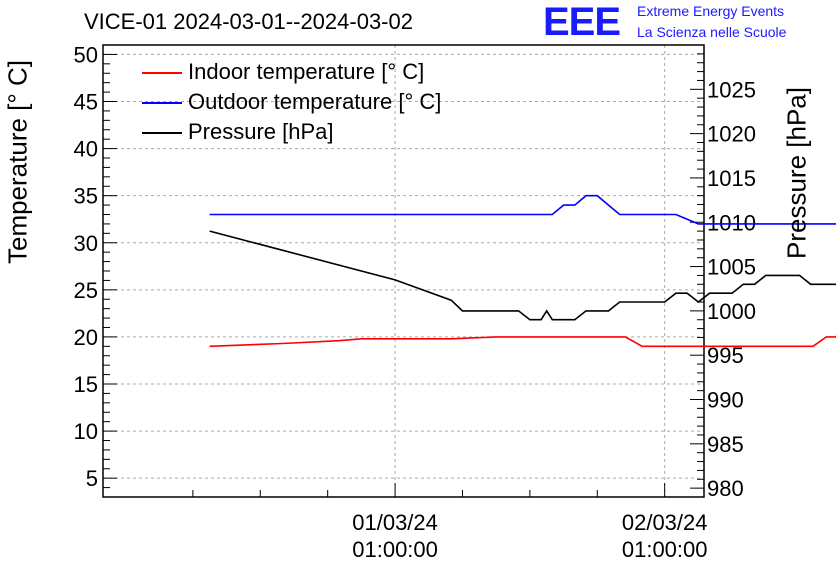  Describe the element at coordinates (86, 149) in the screenshot. I see `y-tick-label-left: 40` at that location.